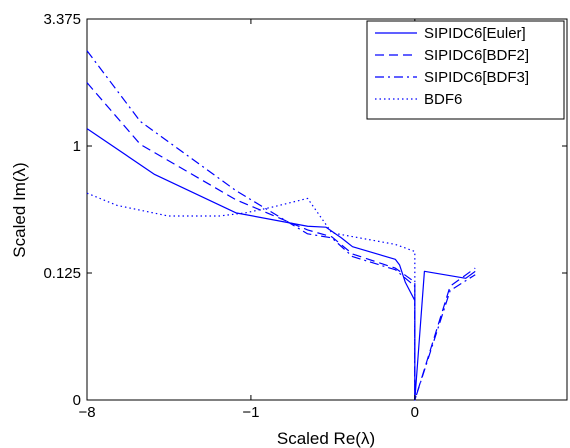 The image size is (570, 448). What do you see at coordinates (476, 77) in the screenshot?
I see `legend-label-2: SIPIDC6[BDF3]` at bounding box center [476, 77].